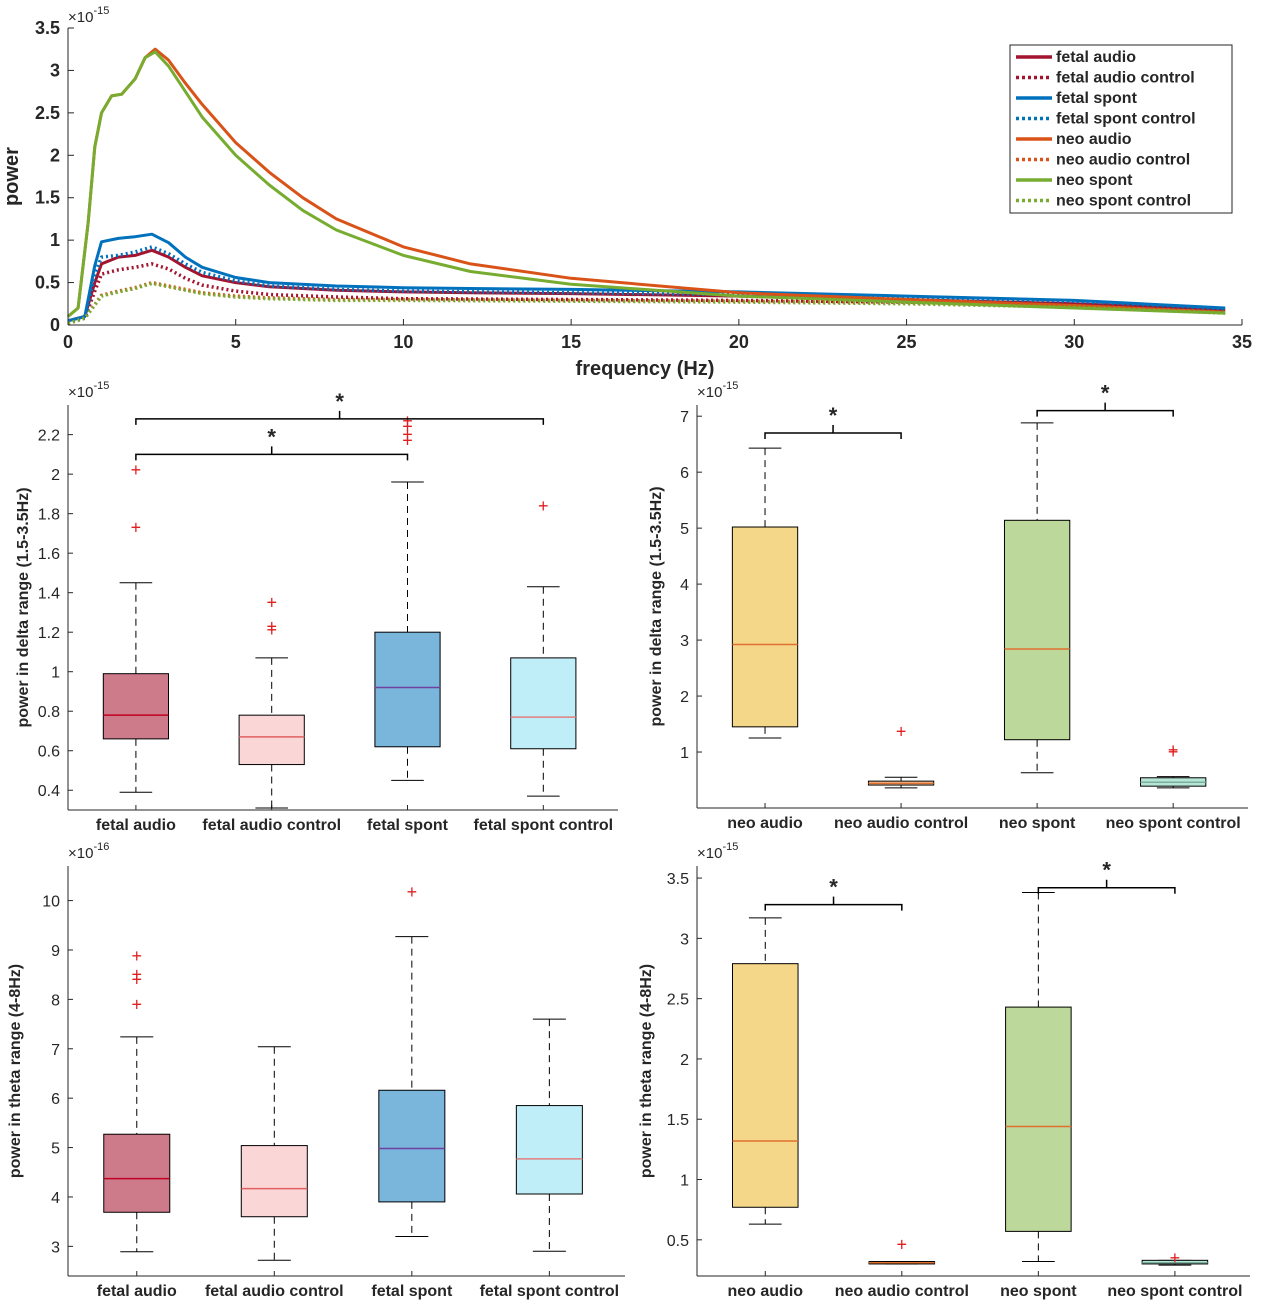 The image size is (1264, 1300). What do you see at coordinates (101, 847) in the screenshot?
I see `exponent-power: -16` at bounding box center [101, 847].